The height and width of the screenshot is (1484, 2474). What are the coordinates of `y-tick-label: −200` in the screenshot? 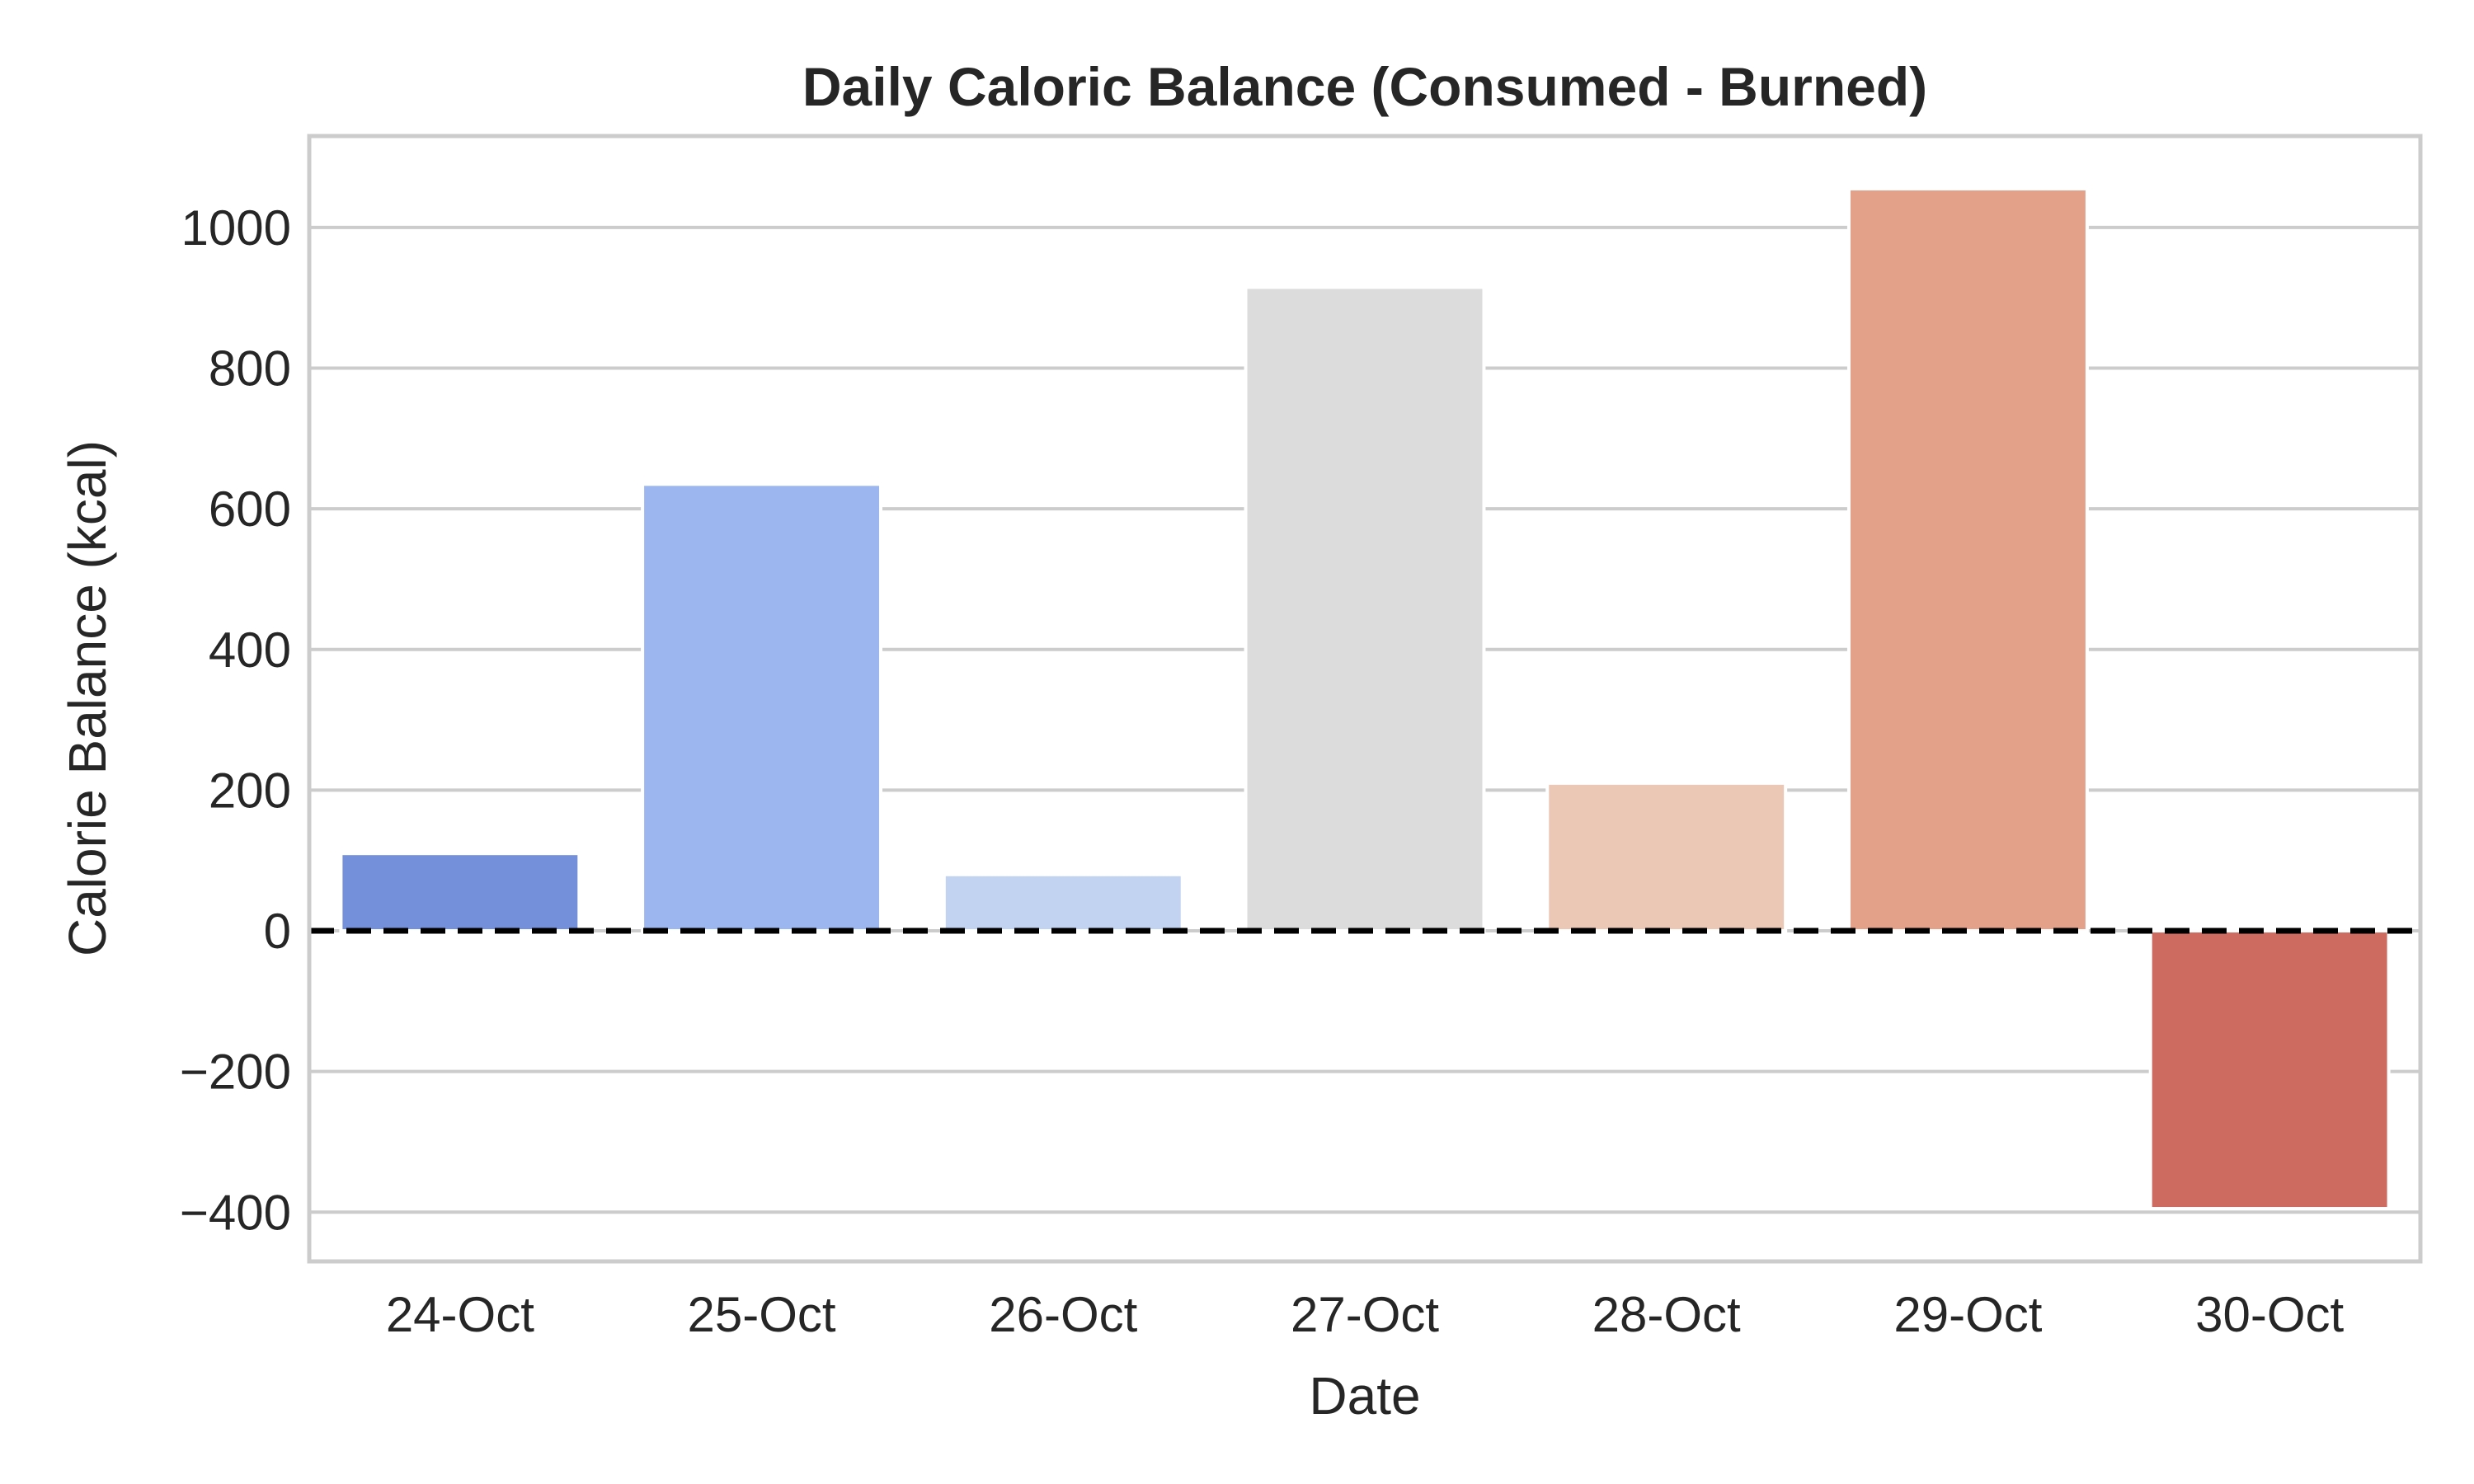 It's located at (235, 1072).